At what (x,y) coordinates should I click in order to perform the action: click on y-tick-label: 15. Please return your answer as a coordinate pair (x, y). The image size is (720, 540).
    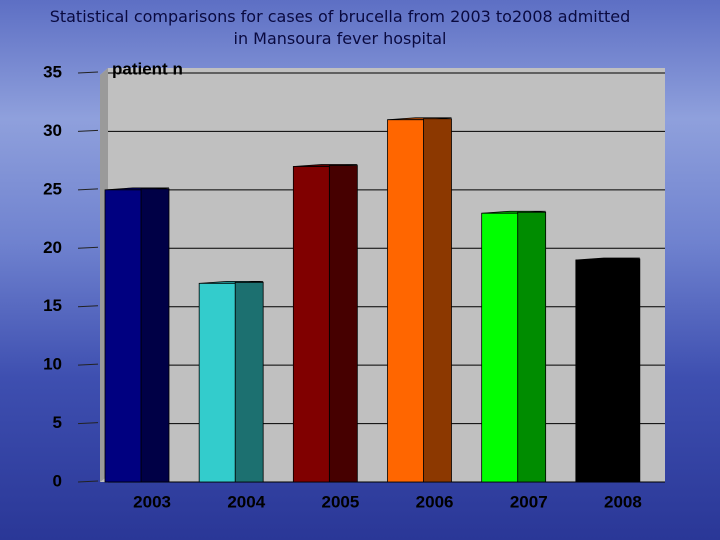
    Looking at the image, I should click on (52, 305).